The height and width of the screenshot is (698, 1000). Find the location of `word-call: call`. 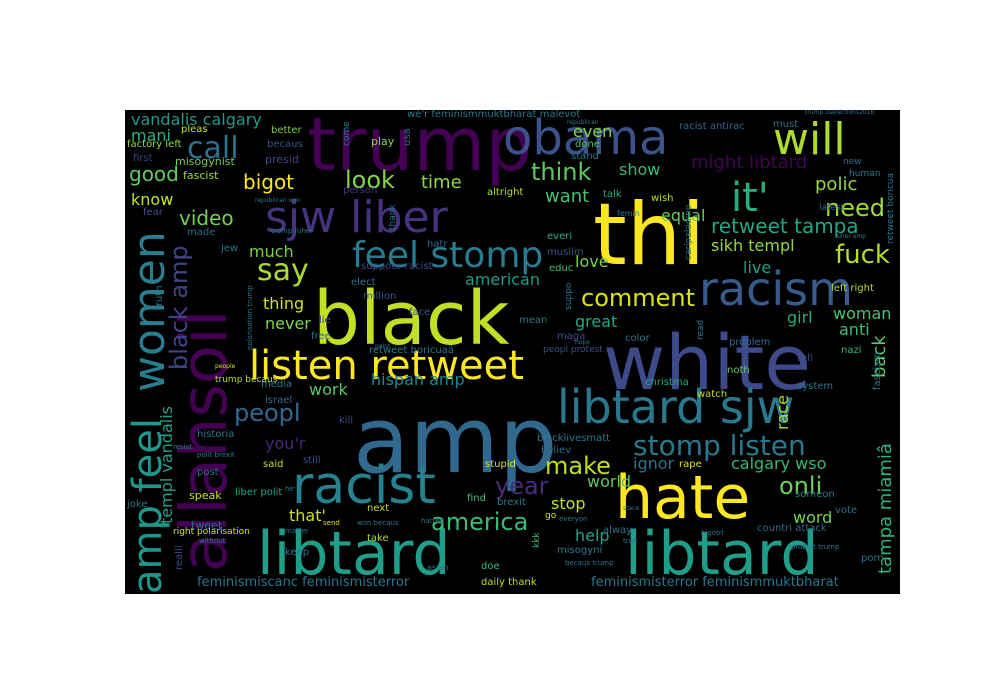

word-call: call is located at coordinates (213, 148).